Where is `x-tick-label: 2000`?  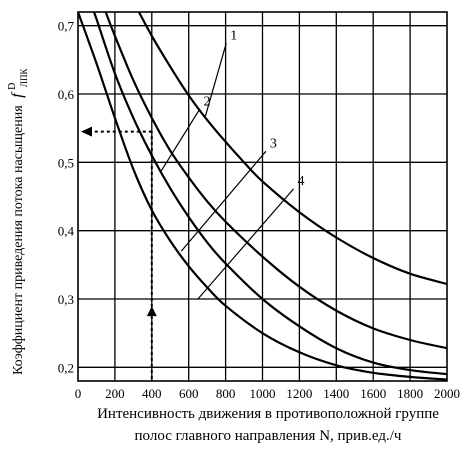 x-tick-label: 2000 is located at coordinates (447, 393).